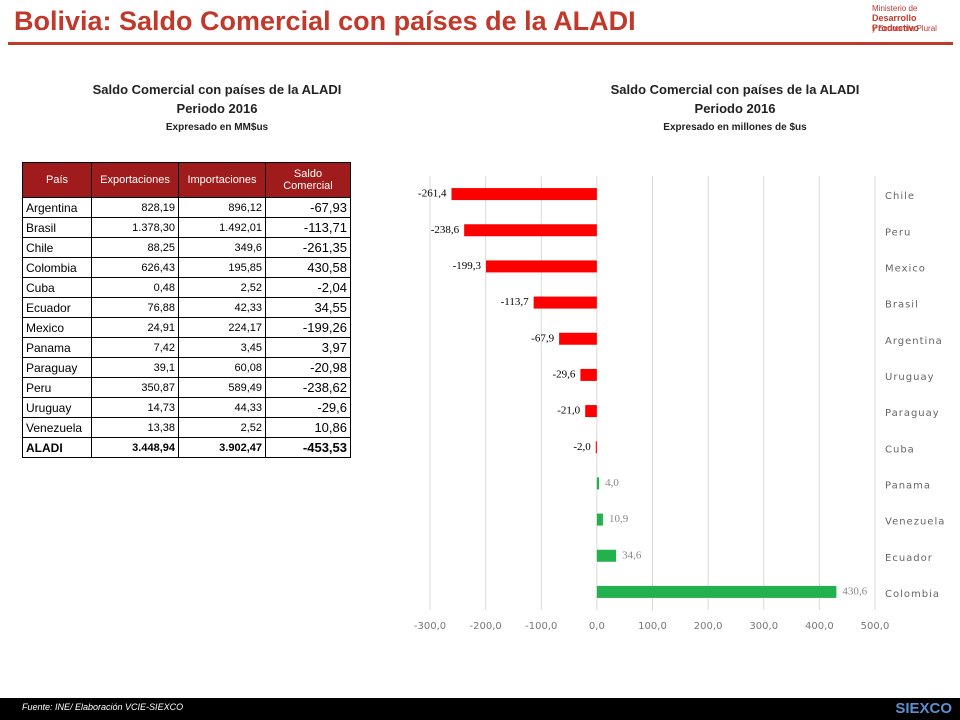  Describe the element at coordinates (222, 327) in the screenshot. I see `table-cell: 224,17` at that location.